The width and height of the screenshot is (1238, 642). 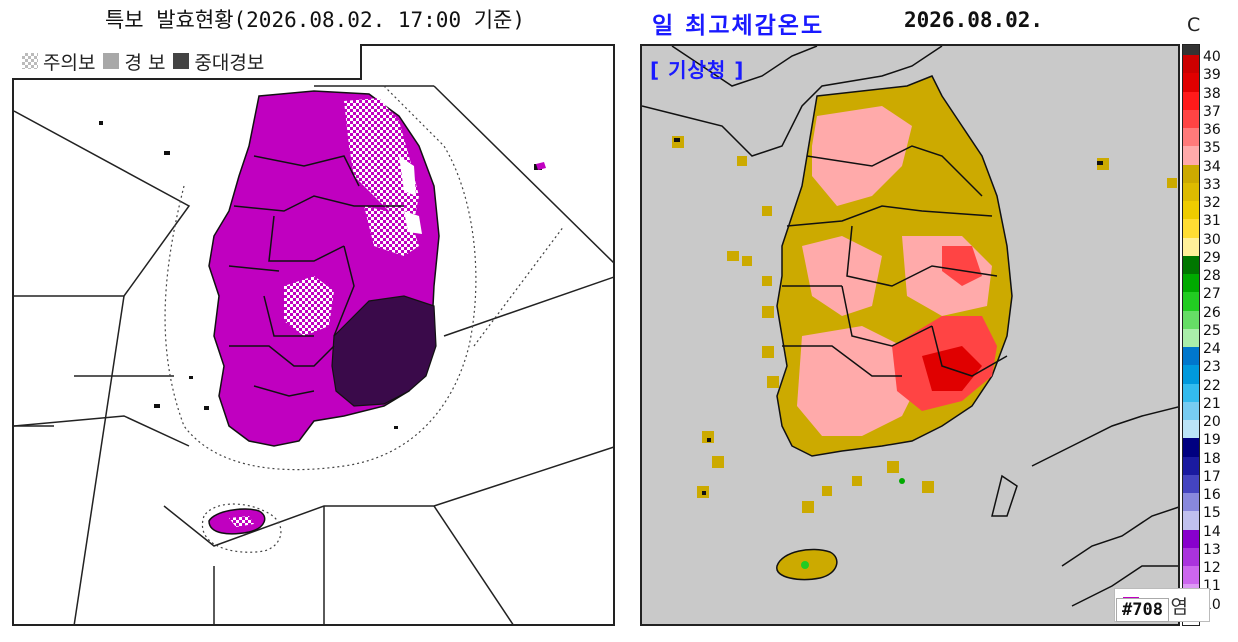 I want to click on colorbar-tick-label: 14, so click(x=1212, y=531).